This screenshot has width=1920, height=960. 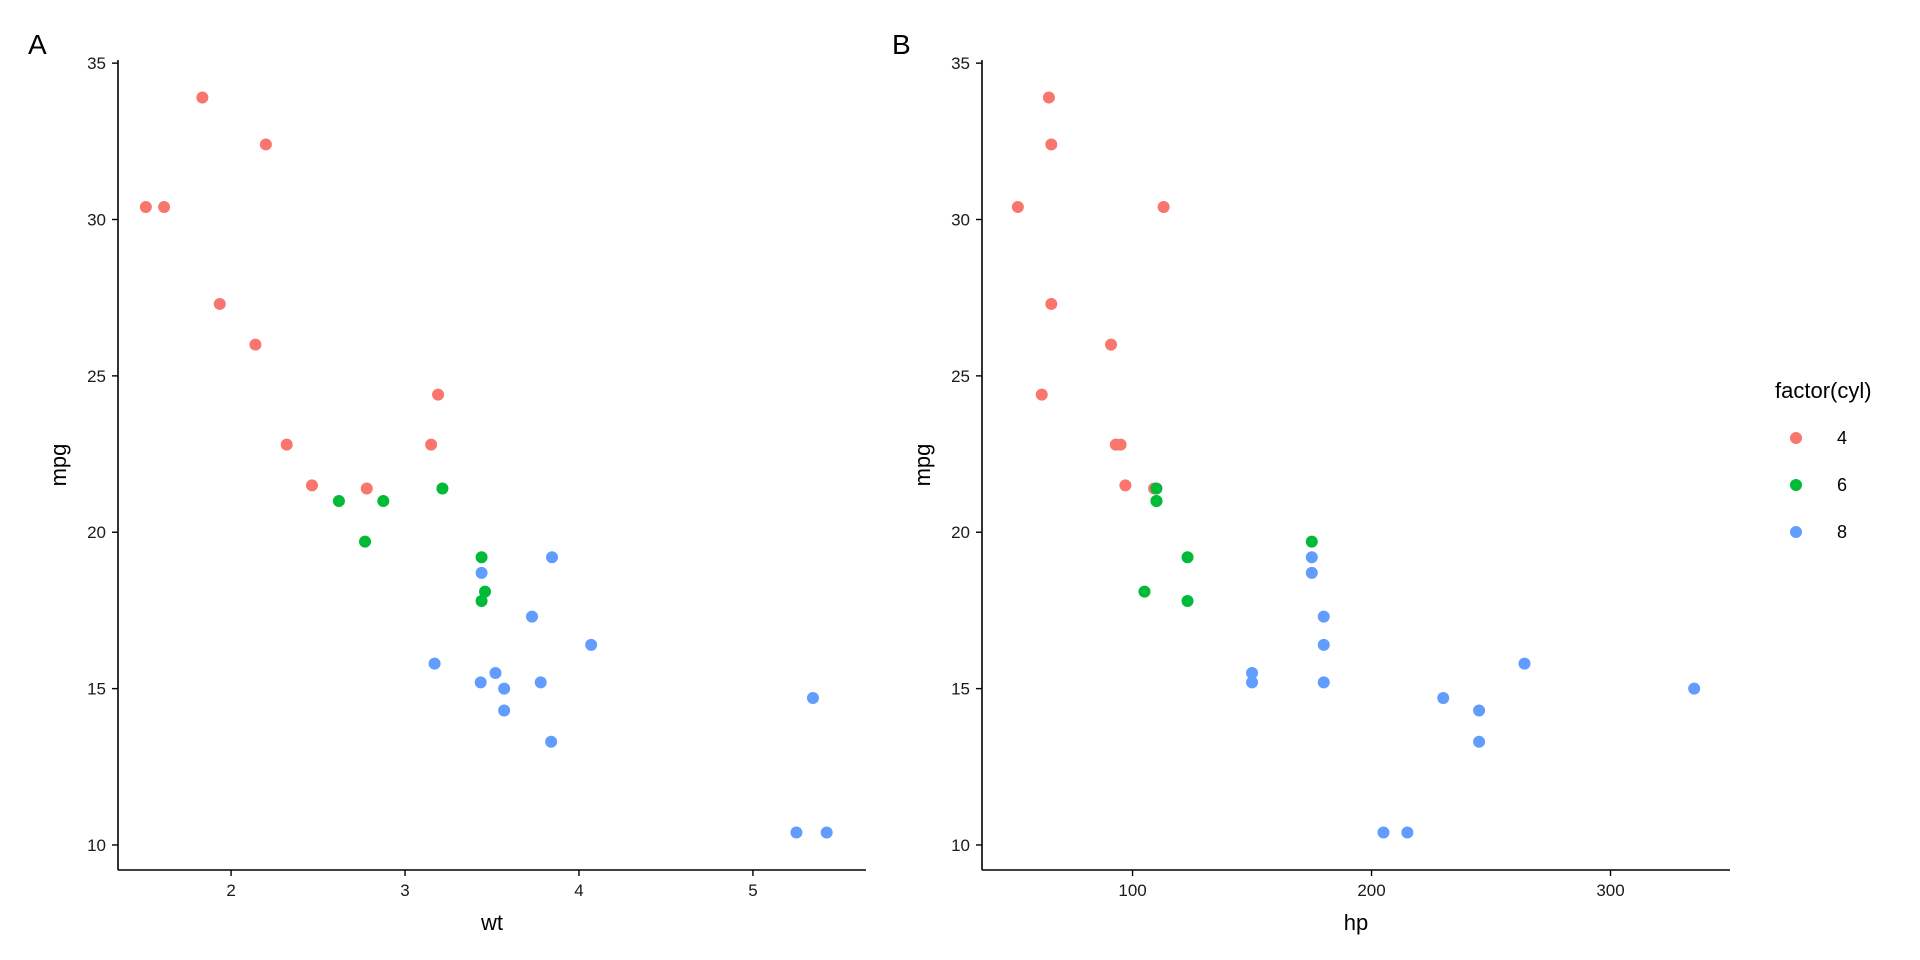 What do you see at coordinates (1356, 922) in the screenshot?
I see `x-axis-title: hp` at bounding box center [1356, 922].